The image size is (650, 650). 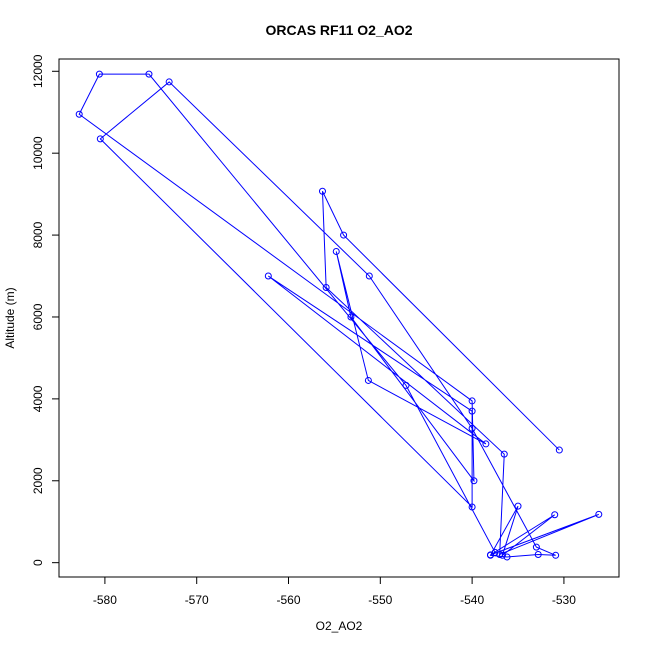 I want to click on x-tick-label: -530, so click(x=564, y=600).